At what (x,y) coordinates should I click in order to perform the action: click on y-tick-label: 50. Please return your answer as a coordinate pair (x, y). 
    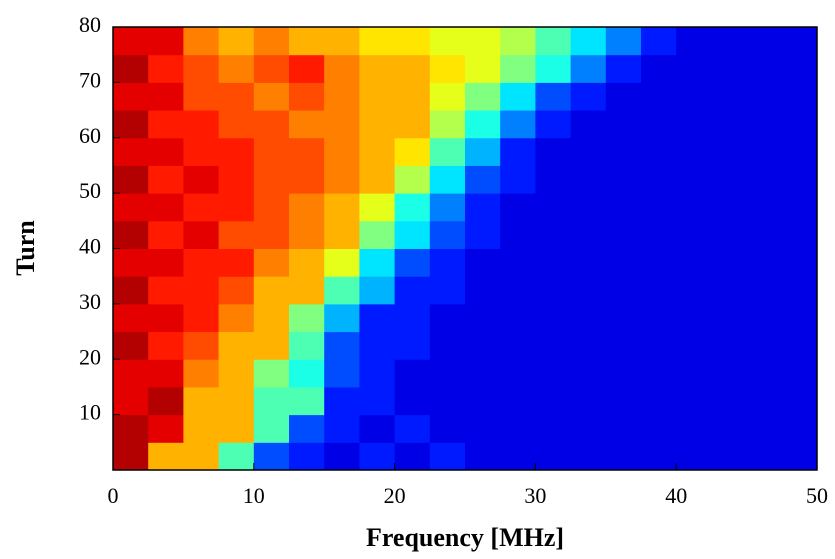
    Looking at the image, I should click on (90, 190).